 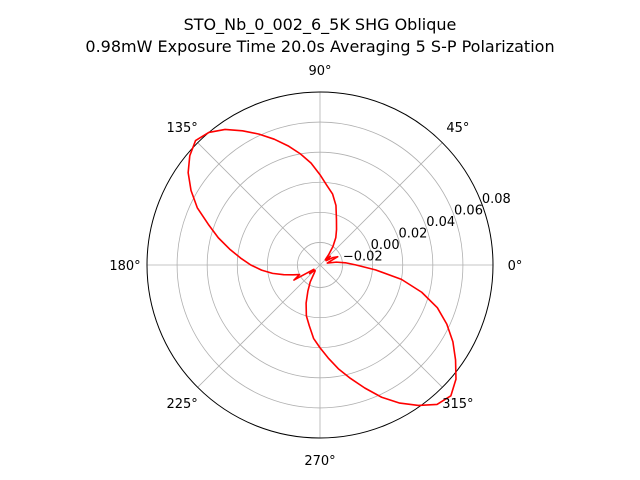 What do you see at coordinates (363, 256) in the screenshot?
I see `r-tick-label: −0.02` at bounding box center [363, 256].